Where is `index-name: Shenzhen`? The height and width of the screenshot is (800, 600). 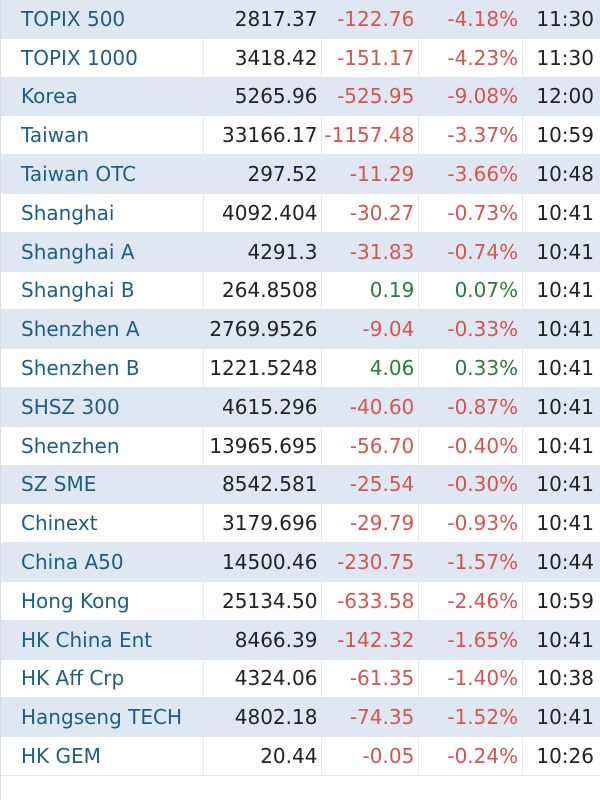
index-name: Shenzhen is located at coordinates (102, 445).